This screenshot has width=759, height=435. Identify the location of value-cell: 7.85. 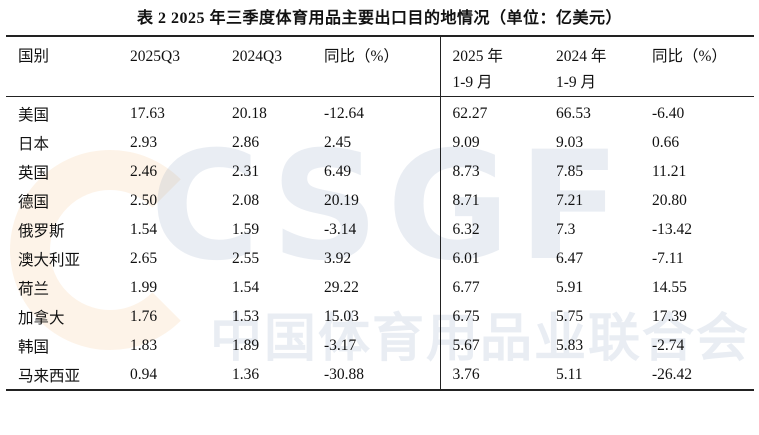
(570, 171).